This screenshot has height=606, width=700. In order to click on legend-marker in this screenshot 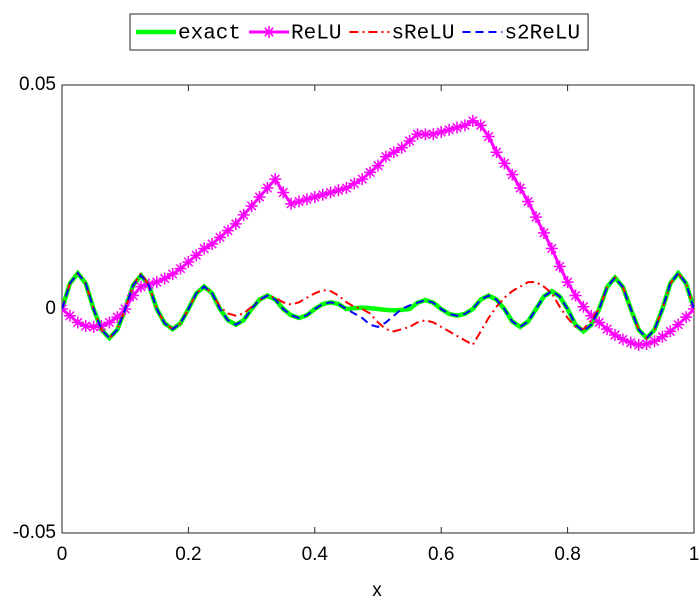, I will do `click(269, 32)`.